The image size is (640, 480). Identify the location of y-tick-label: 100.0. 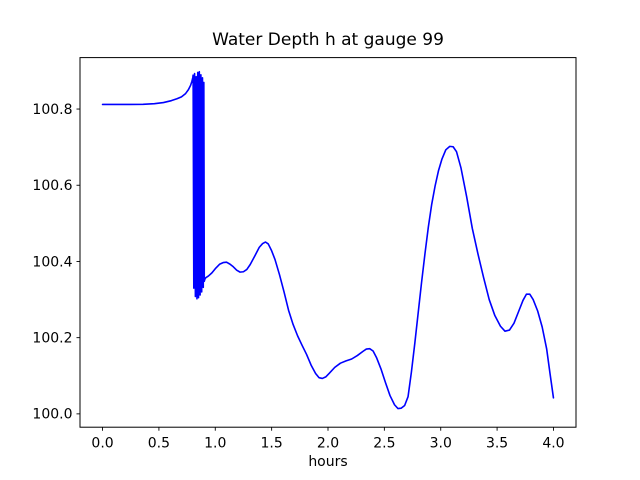
(52, 415).